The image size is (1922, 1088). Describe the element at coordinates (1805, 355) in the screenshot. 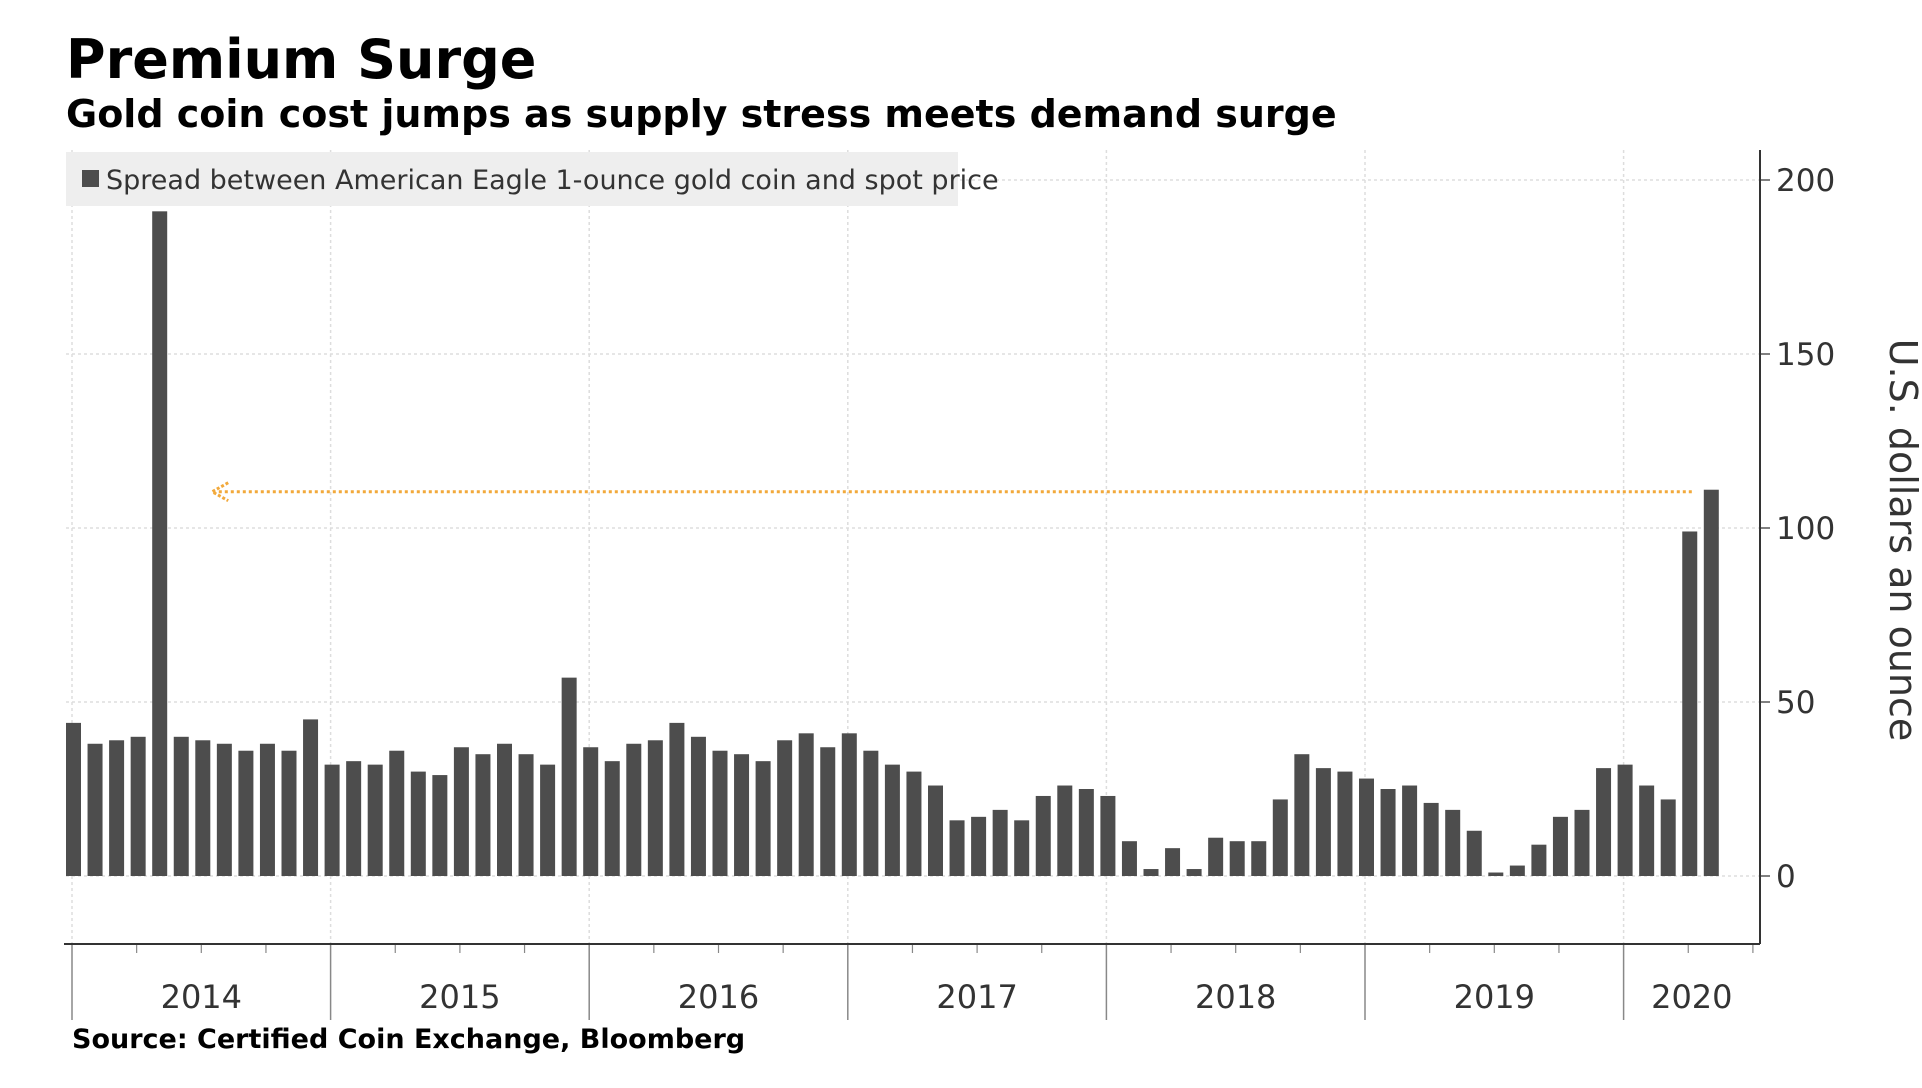

I see `y-tick-label: 150` at that location.